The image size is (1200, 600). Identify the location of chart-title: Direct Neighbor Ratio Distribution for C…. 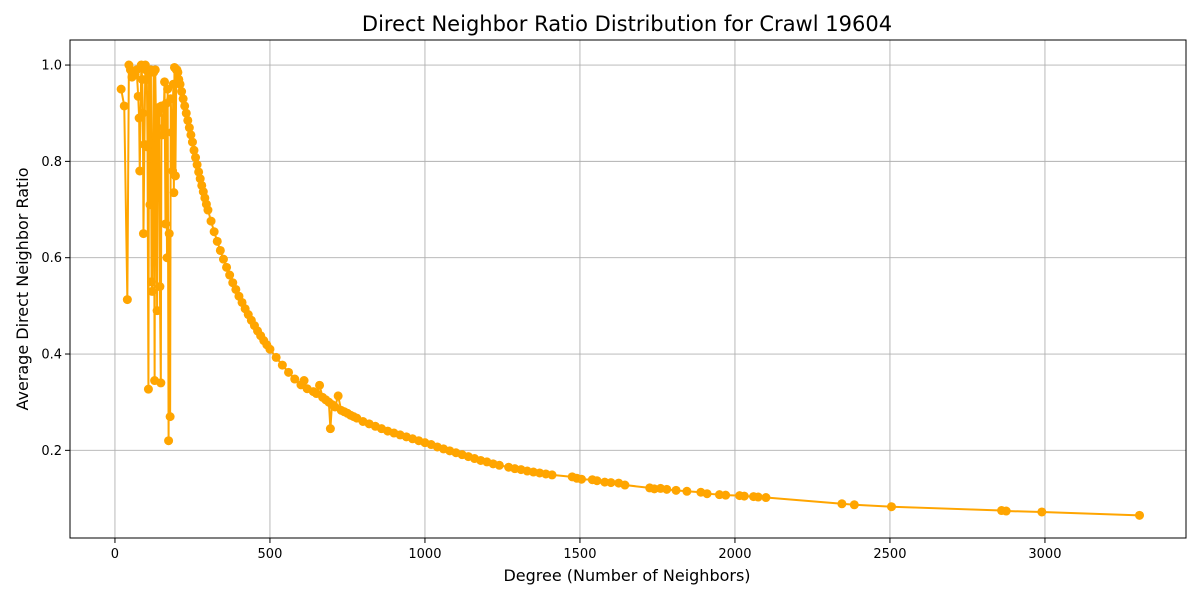
(627, 24).